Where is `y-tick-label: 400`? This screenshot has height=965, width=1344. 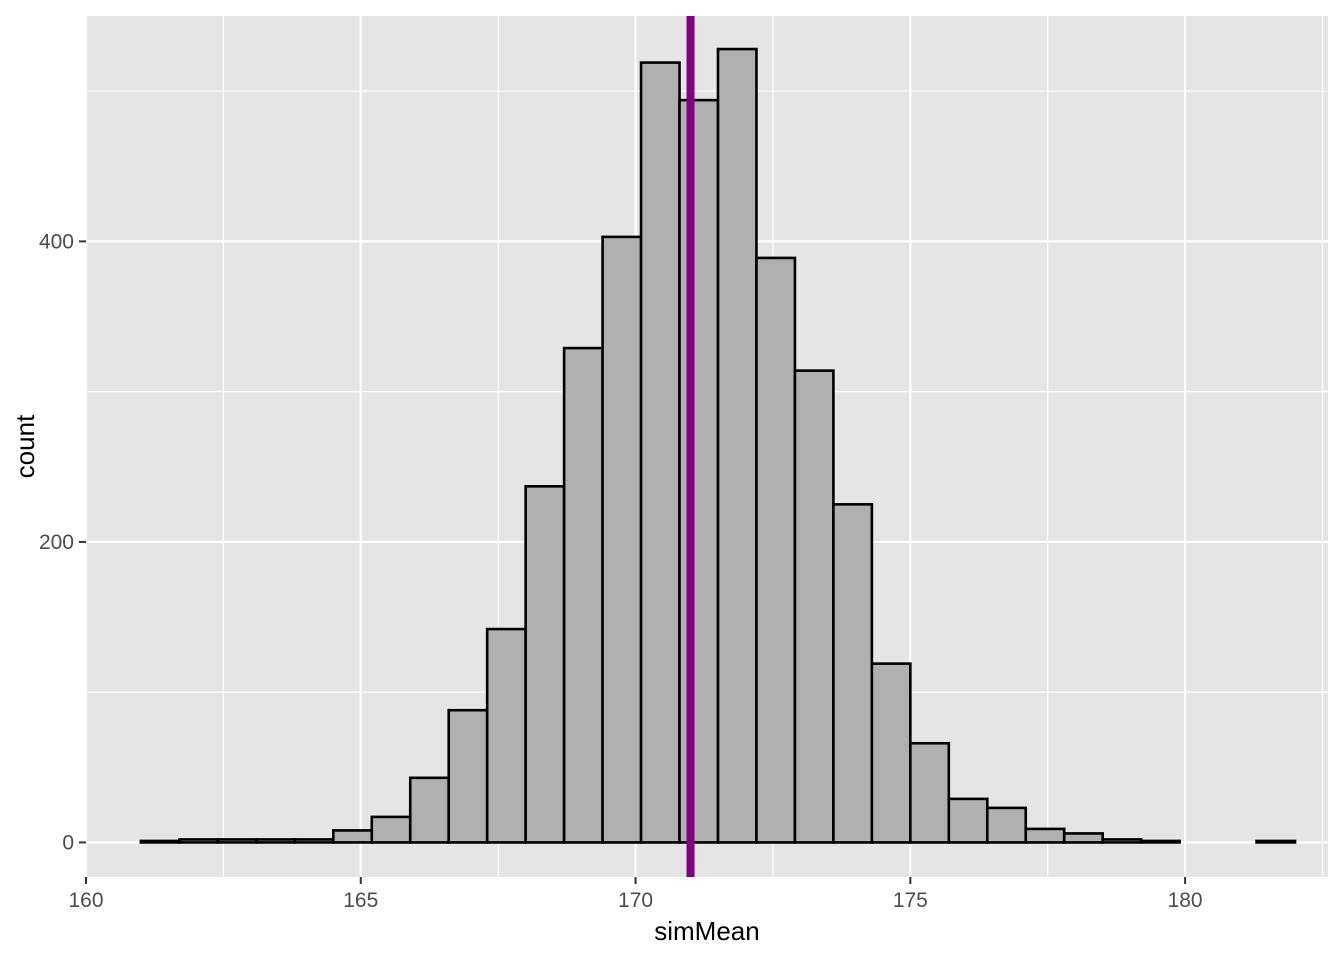
y-tick-label: 400 is located at coordinates (56, 241).